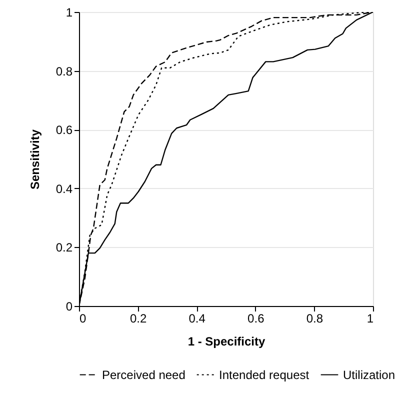 This screenshot has width=419, height=412. I want to click on x-axis-title: 1 - Specificity, so click(227, 341).